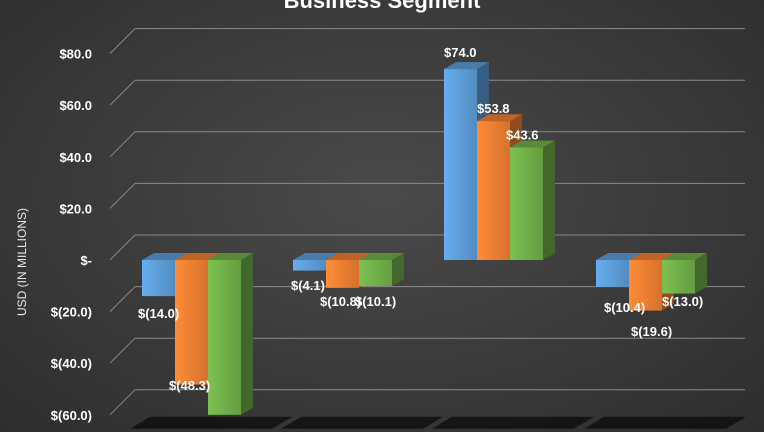 The width and height of the screenshot is (764, 432). What do you see at coordinates (86, 260) in the screenshot?
I see `y-tick-label: $-` at bounding box center [86, 260].